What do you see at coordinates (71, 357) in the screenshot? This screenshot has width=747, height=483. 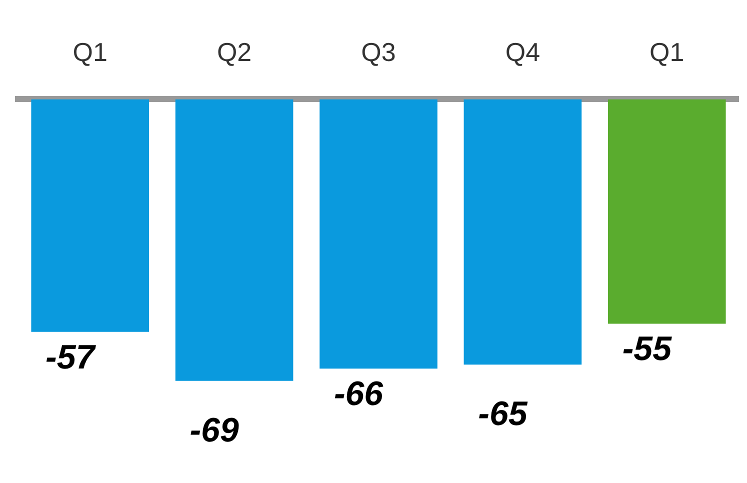 I see `data-label: -57` at bounding box center [71, 357].